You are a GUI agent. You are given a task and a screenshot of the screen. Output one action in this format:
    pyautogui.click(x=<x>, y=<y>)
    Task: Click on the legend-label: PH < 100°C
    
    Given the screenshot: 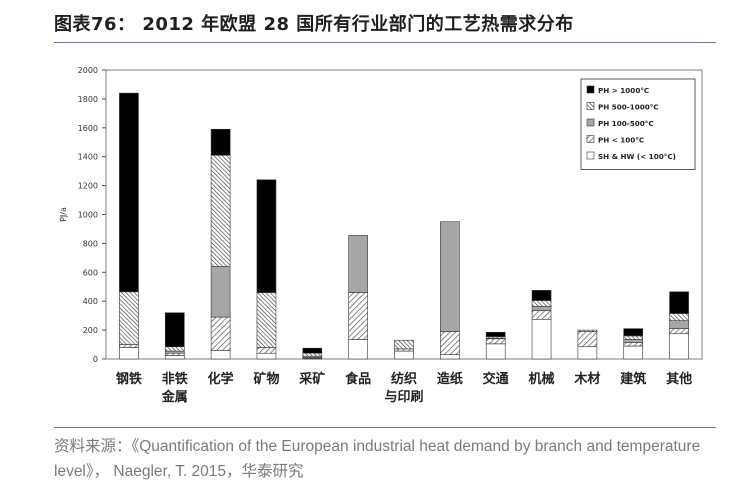 What is the action you would take?
    pyautogui.click(x=621, y=140)
    